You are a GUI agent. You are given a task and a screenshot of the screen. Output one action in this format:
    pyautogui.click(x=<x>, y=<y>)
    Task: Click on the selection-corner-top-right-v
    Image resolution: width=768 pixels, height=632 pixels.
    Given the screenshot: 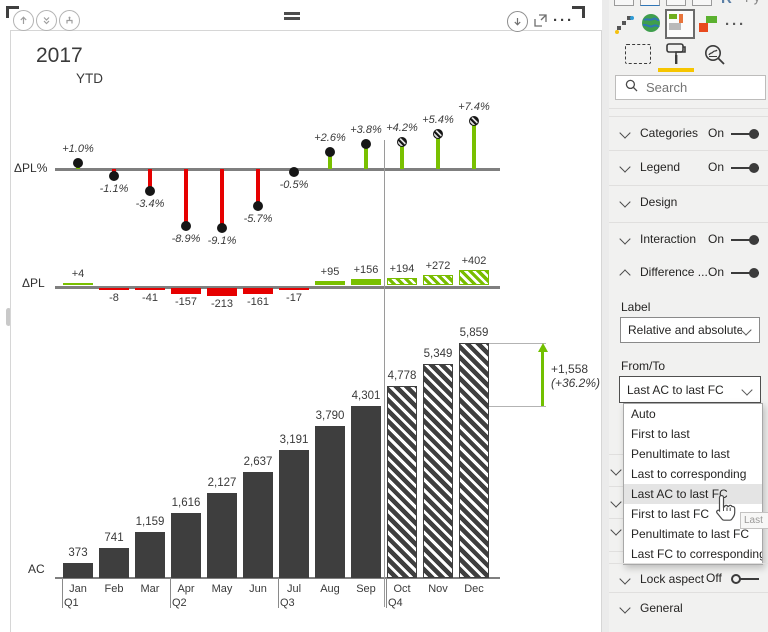 What is the action you would take?
    pyautogui.click(x=583, y=12)
    